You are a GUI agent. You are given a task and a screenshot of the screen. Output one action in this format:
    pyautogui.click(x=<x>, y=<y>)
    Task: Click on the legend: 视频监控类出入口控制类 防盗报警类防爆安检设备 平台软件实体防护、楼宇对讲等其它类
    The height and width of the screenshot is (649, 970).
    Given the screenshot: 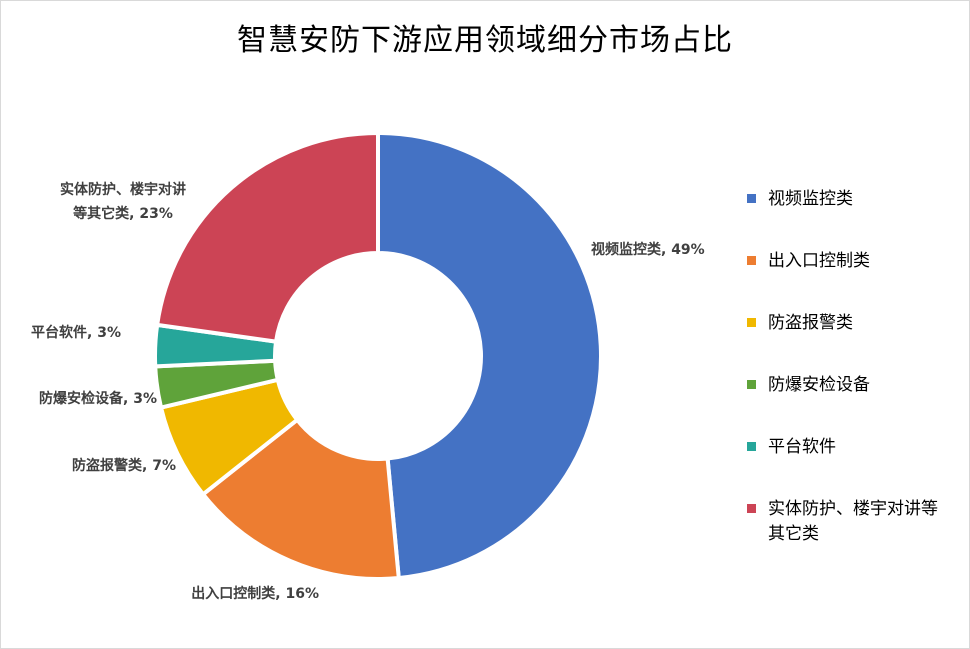 What is the action you would take?
    pyautogui.click(x=847, y=373)
    